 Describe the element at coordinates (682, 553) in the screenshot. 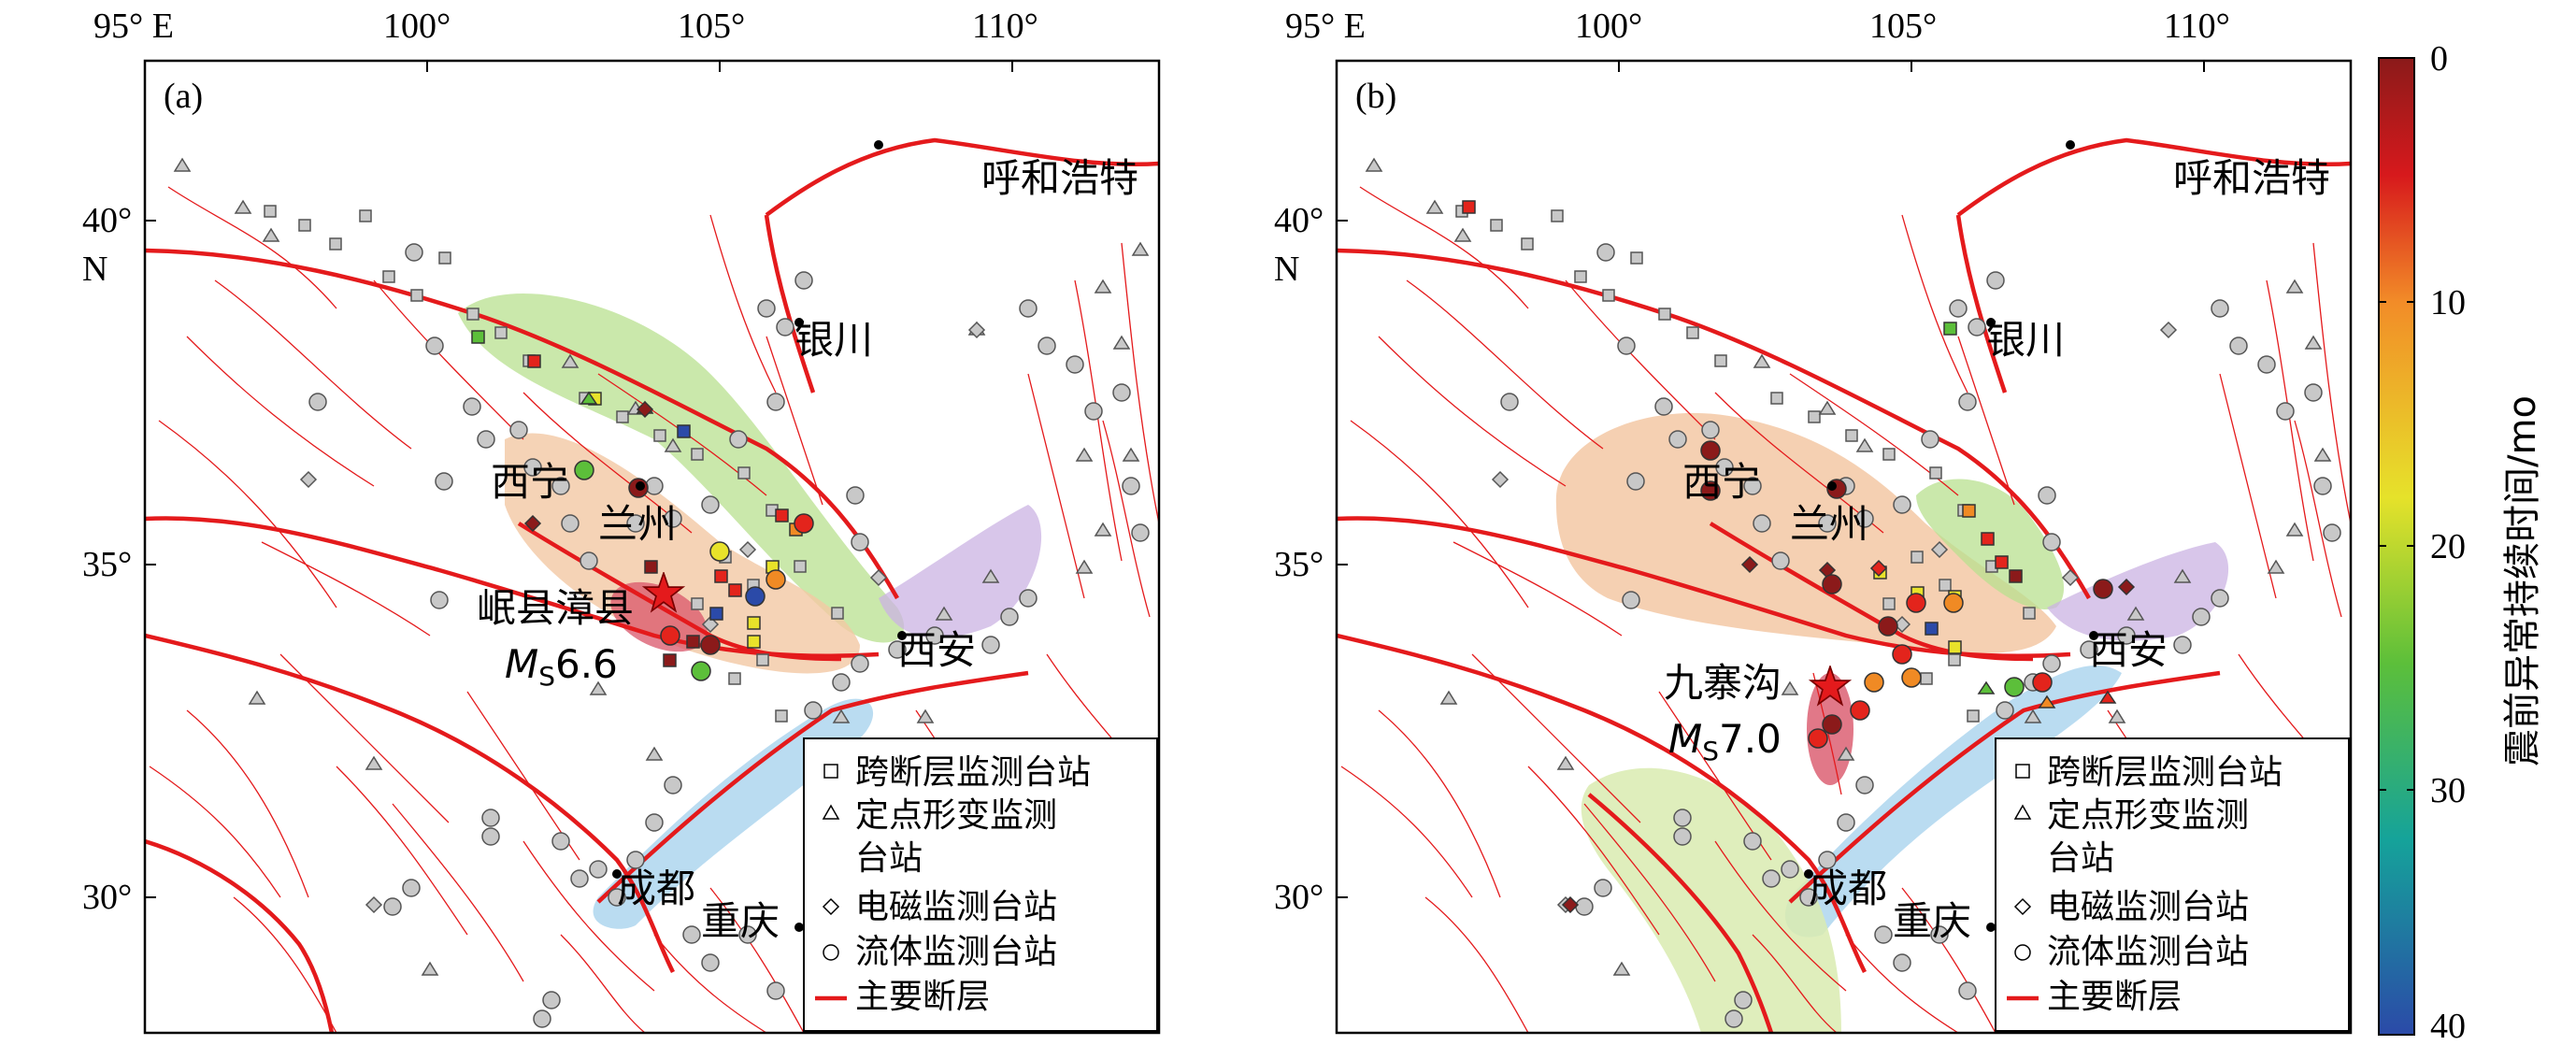

I see `zone-orange-a` at that location.